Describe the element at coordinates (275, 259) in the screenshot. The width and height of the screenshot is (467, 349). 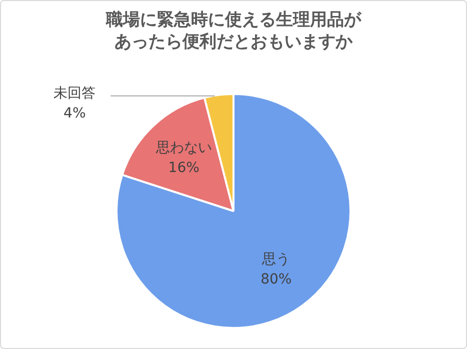
I see `slice-label: 思う` at that location.